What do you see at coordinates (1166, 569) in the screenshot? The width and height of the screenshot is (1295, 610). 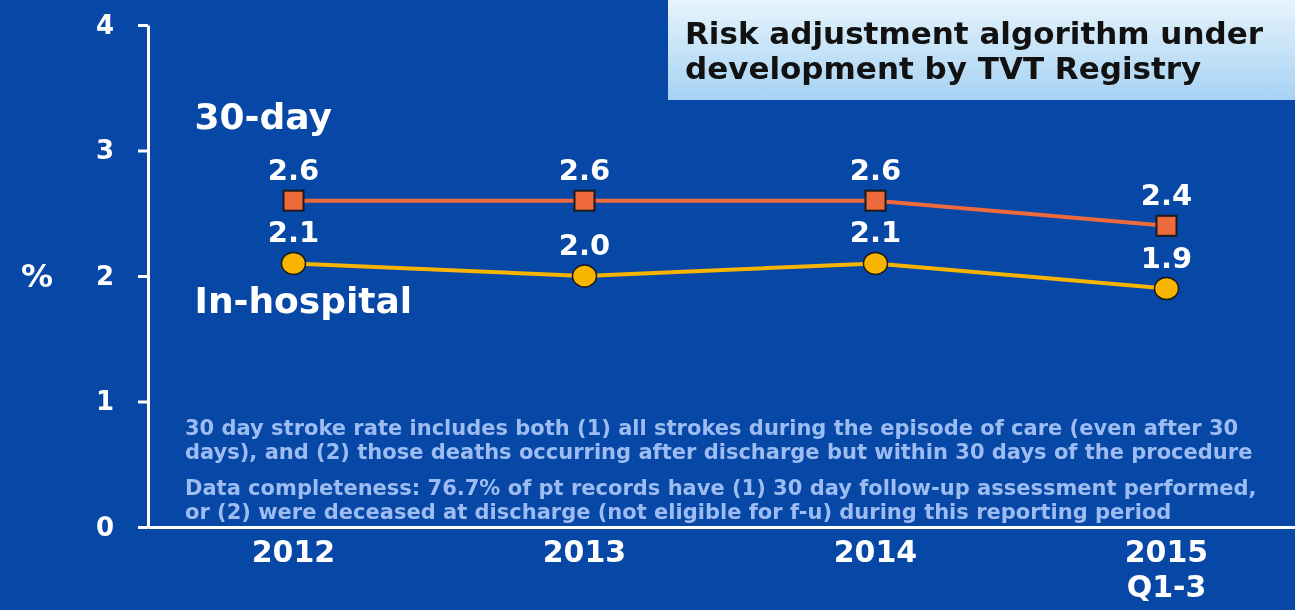 I see `x-tick-label: 2015 Q1-3` at bounding box center [1166, 569].